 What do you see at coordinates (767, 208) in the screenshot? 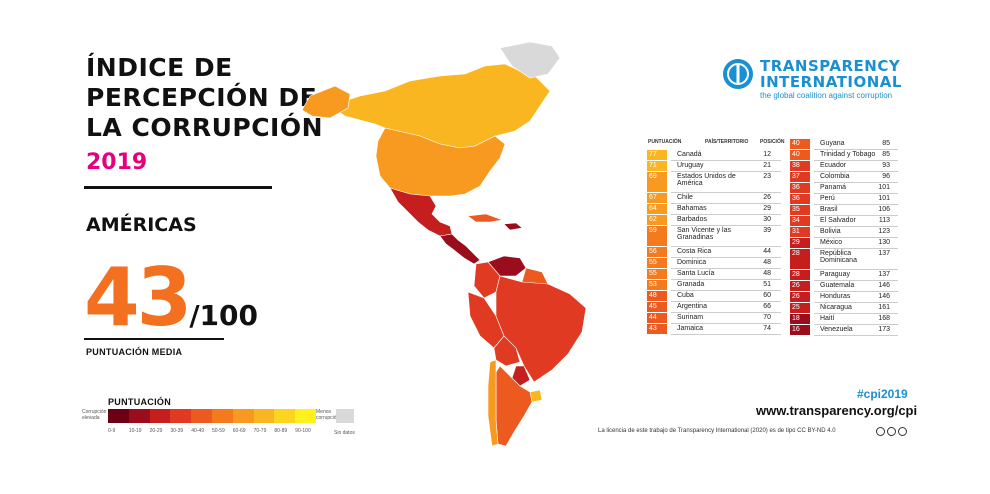
I see `row-rank: 29` at bounding box center [767, 208].